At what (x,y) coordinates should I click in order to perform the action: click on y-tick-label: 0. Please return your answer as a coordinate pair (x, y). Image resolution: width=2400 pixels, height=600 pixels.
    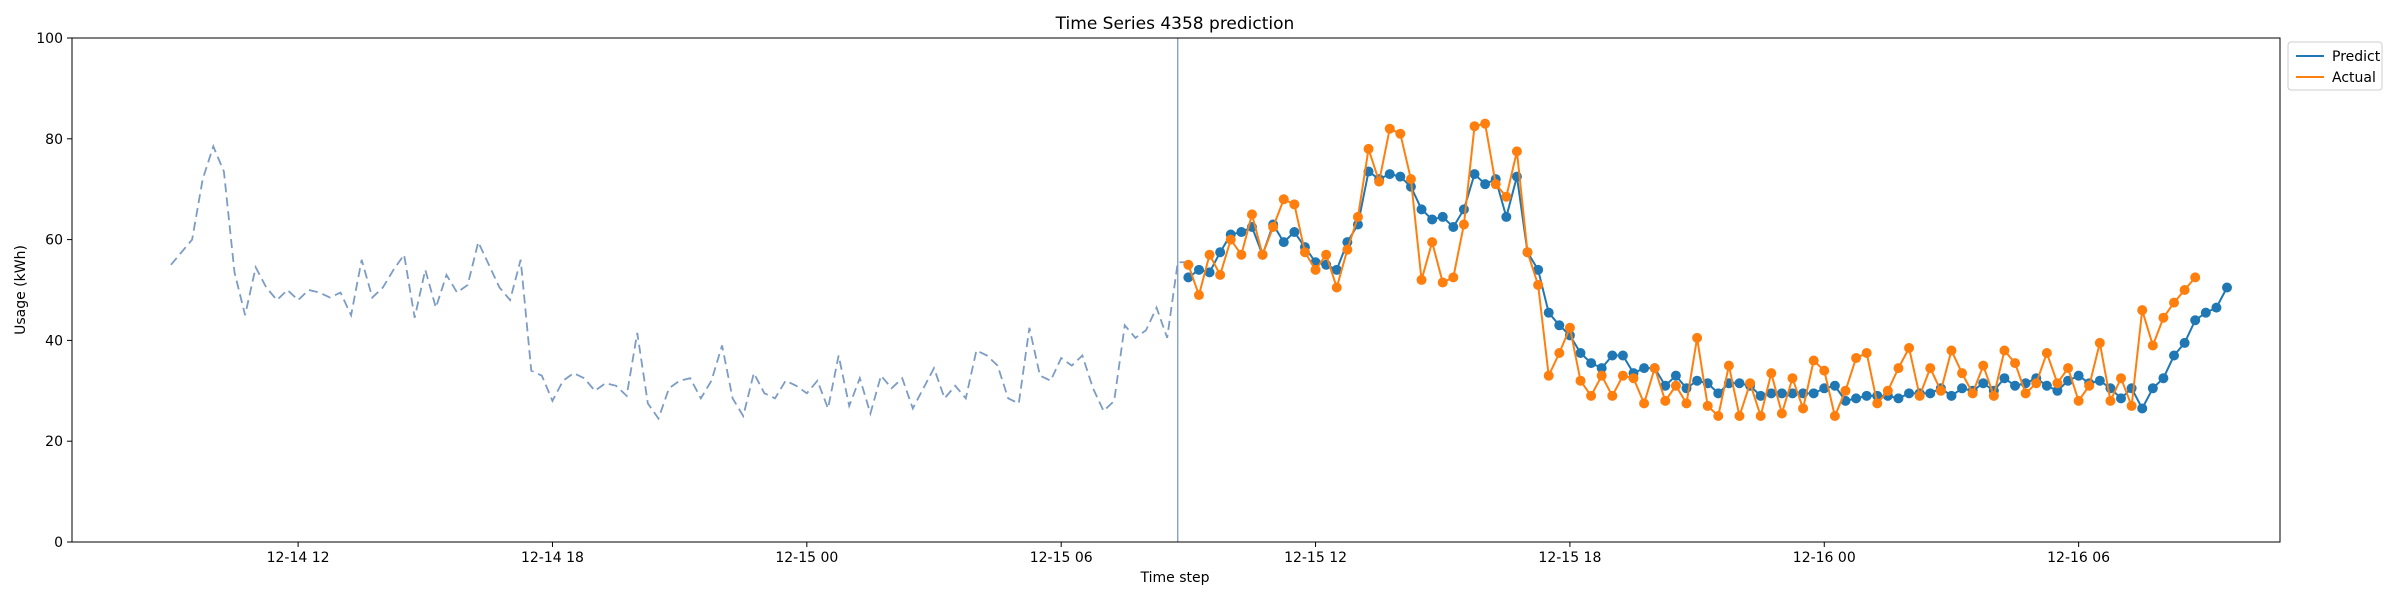
    Looking at the image, I should click on (58, 543).